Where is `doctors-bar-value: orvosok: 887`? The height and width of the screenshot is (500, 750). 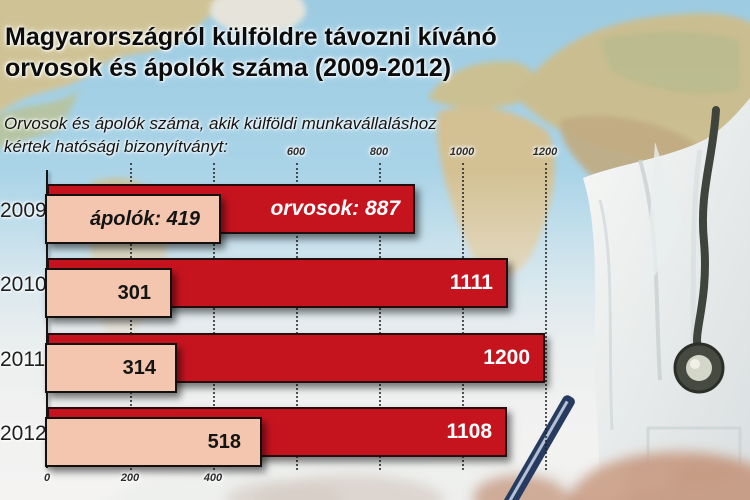 doctors-bar-value: orvosok: 887 is located at coordinates (335, 208).